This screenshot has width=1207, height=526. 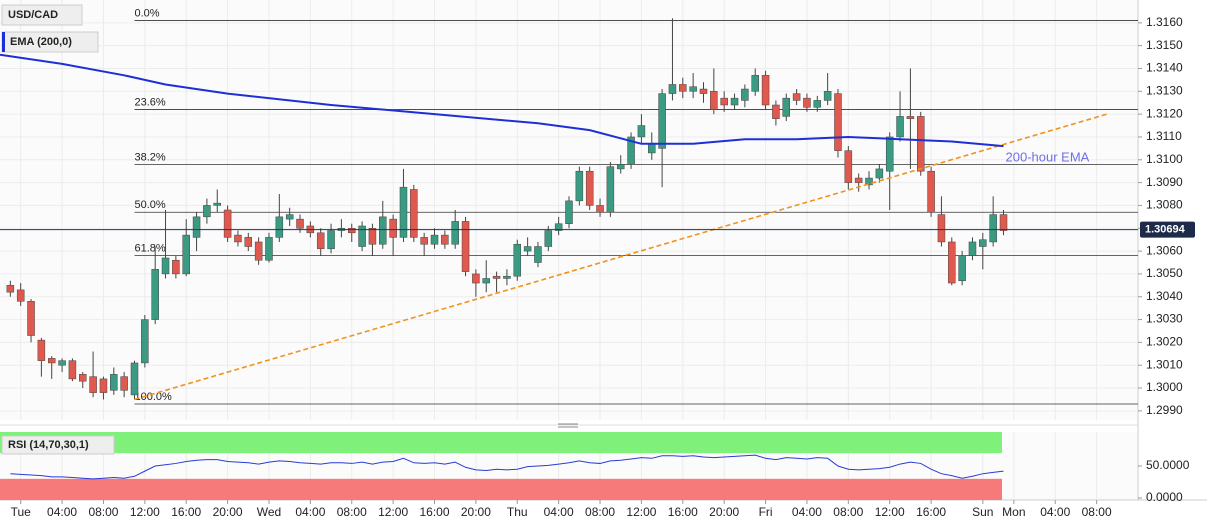 What do you see at coordinates (41, 42) in the screenshot?
I see `legend-entry: EMA (200,0)` at bounding box center [41, 42].